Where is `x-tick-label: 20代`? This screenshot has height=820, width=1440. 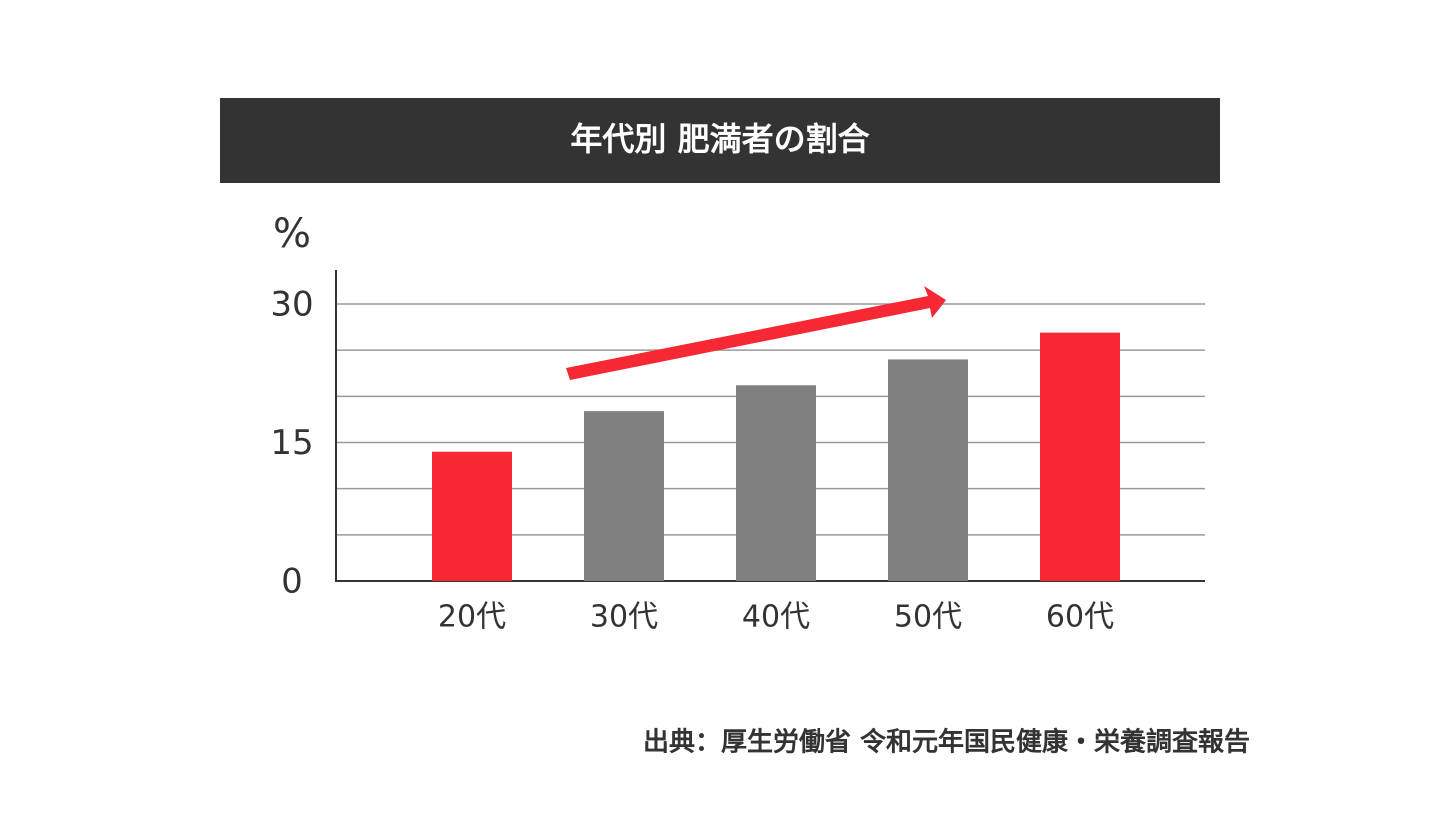 x-tick-label: 20代 is located at coordinates (472, 617).